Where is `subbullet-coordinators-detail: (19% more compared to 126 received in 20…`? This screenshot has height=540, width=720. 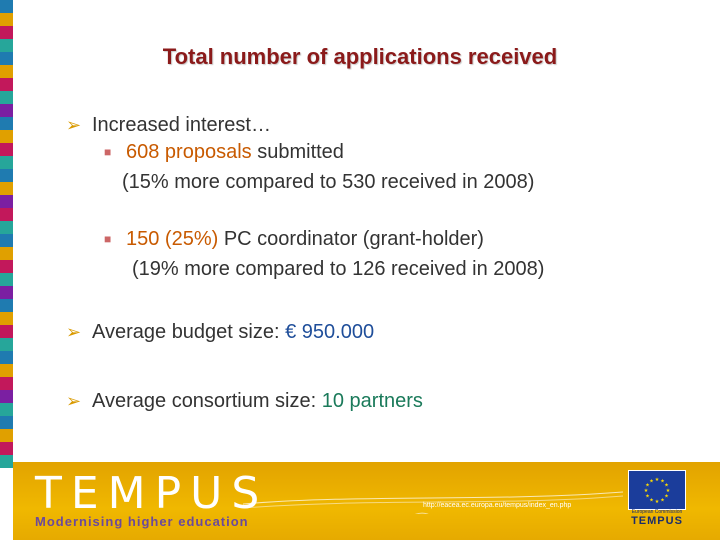
subbullet-coordinators-detail: (19% more compared to 126 received in 20… is located at coordinates (338, 269).